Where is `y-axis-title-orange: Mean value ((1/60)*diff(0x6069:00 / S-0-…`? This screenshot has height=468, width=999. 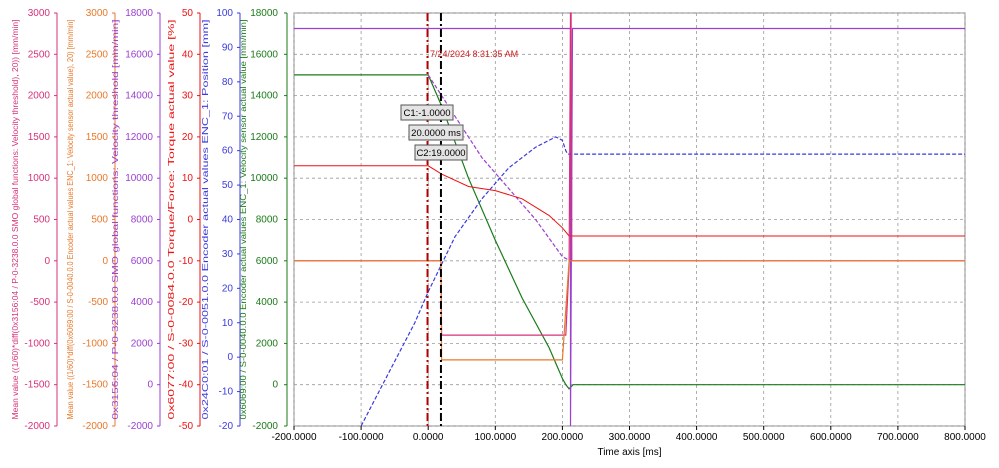
y-axis-title-orange: Mean value ((1/60)*diff(0x6069:00 / S-0-… is located at coordinates (70, 220).